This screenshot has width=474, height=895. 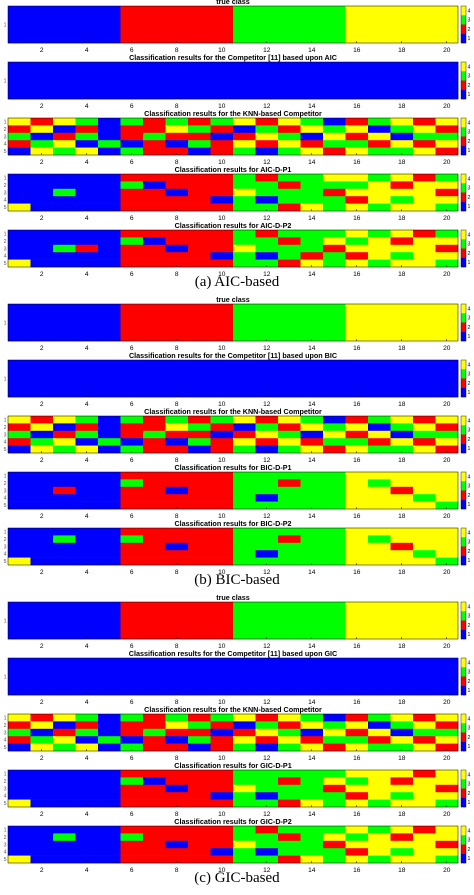 What do you see at coordinates (465, 620) in the screenshot?
I see `colorbar: 4 3 2 1` at bounding box center [465, 620].